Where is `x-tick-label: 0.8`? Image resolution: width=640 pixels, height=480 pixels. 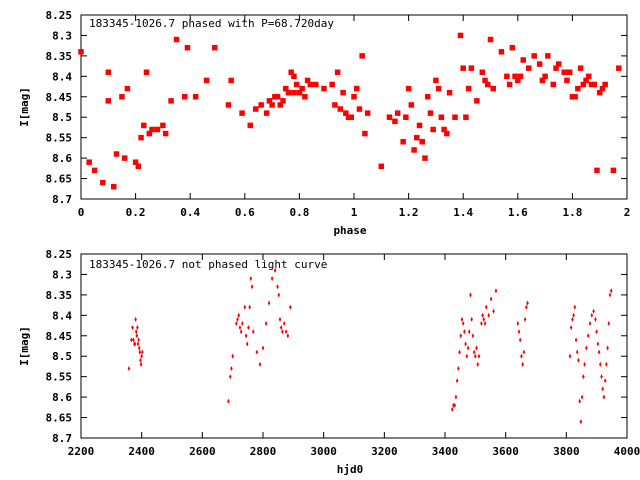 x-tick-label: 0.8 is located at coordinates (299, 212).